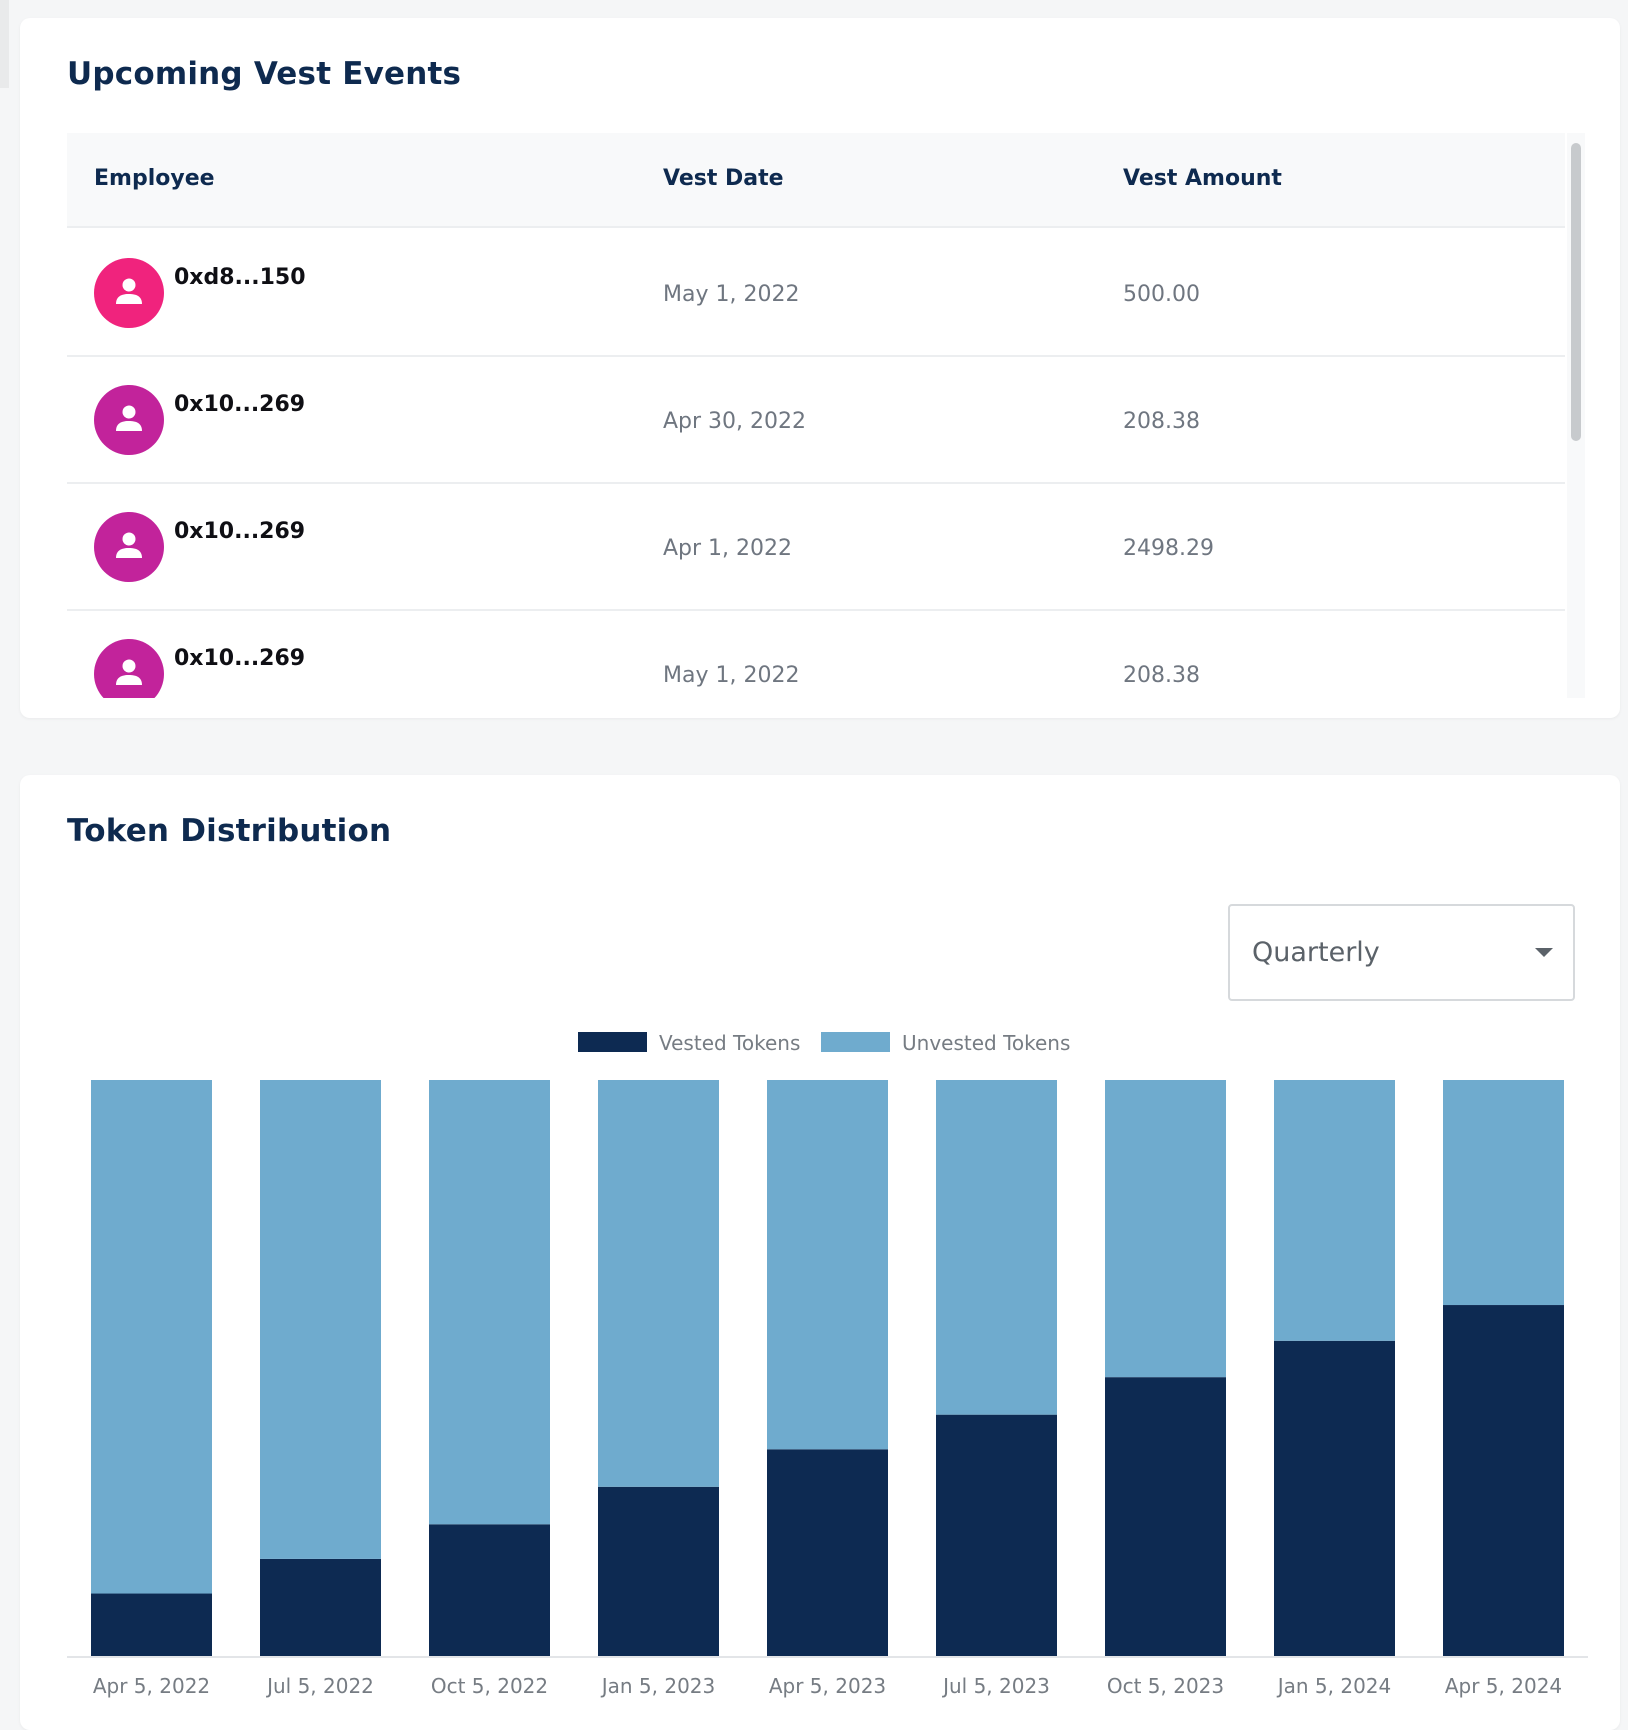 The height and width of the screenshot is (1730, 1628). What do you see at coordinates (240, 277) in the screenshot?
I see `employee-address: 0xd8...150` at bounding box center [240, 277].